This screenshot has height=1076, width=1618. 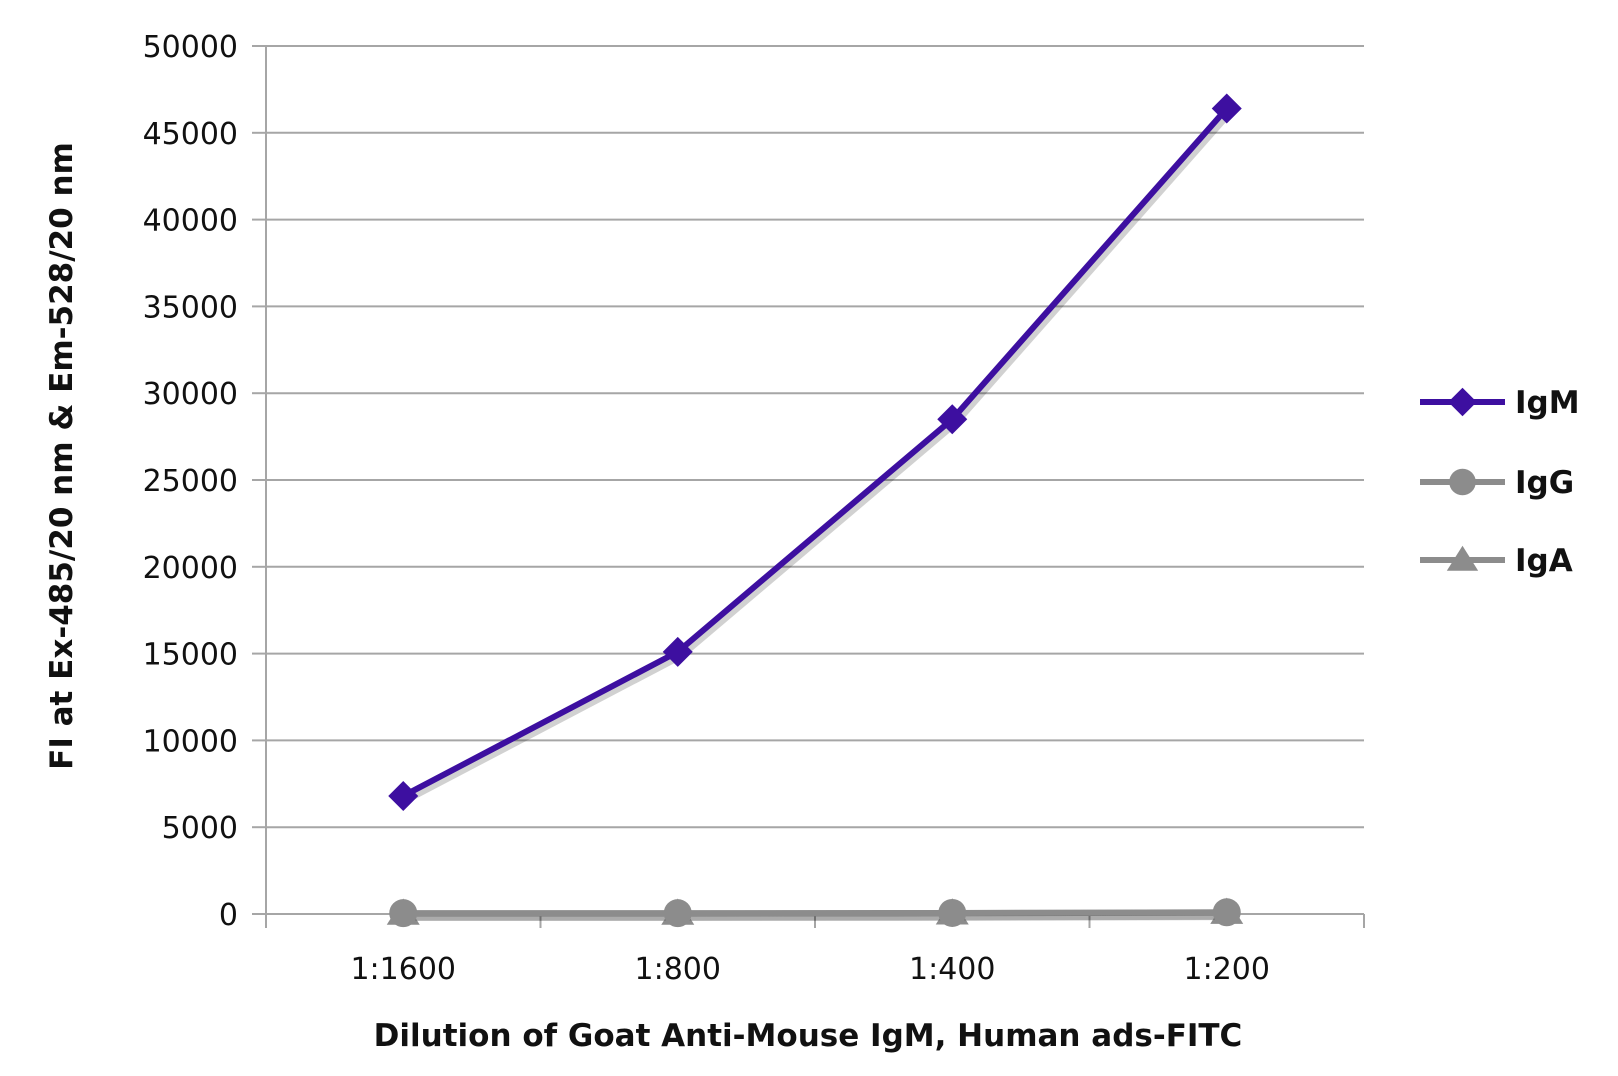 What do you see at coordinates (190, 47) in the screenshot?
I see `y-tick-label: 50000` at bounding box center [190, 47].